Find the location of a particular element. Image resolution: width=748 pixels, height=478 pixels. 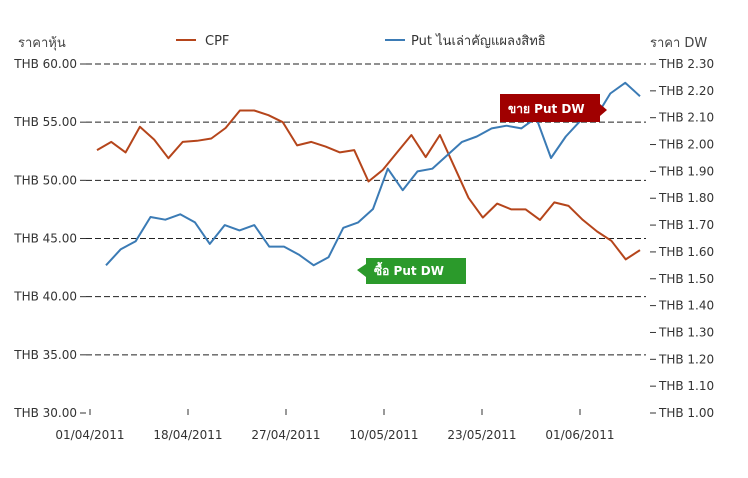

x-tick-label: 23/05/2011 is located at coordinates (481, 435).